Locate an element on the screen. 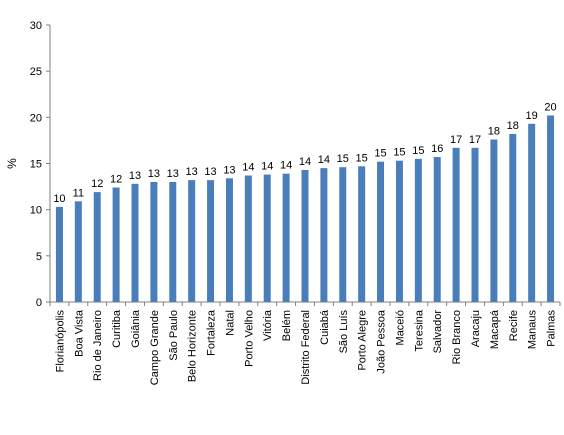 Image resolution: width=564 pixels, height=435 pixels. bar-value-label: 20 is located at coordinates (550, 107).